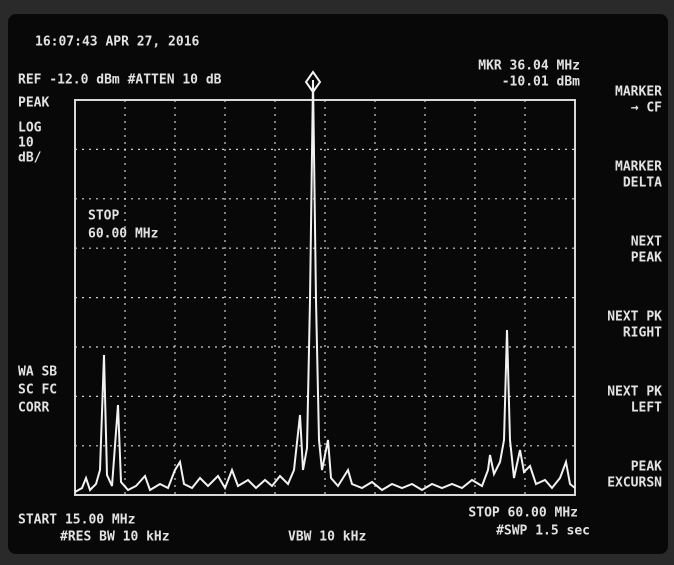  I want to click on softkey-label: → CF, so click(646, 108).